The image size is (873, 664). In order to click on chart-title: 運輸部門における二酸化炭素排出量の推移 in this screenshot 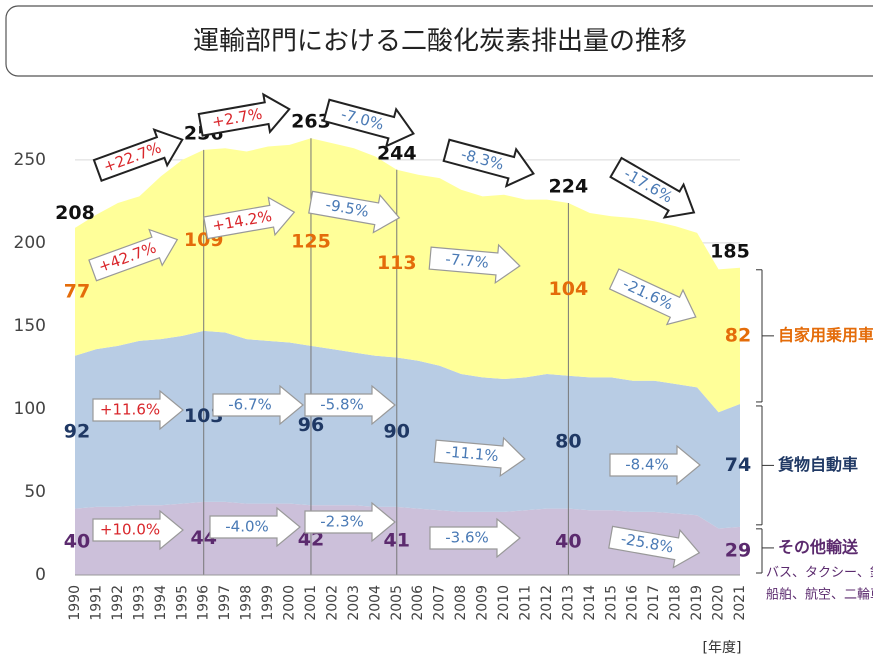, I will do `click(440, 42)`.